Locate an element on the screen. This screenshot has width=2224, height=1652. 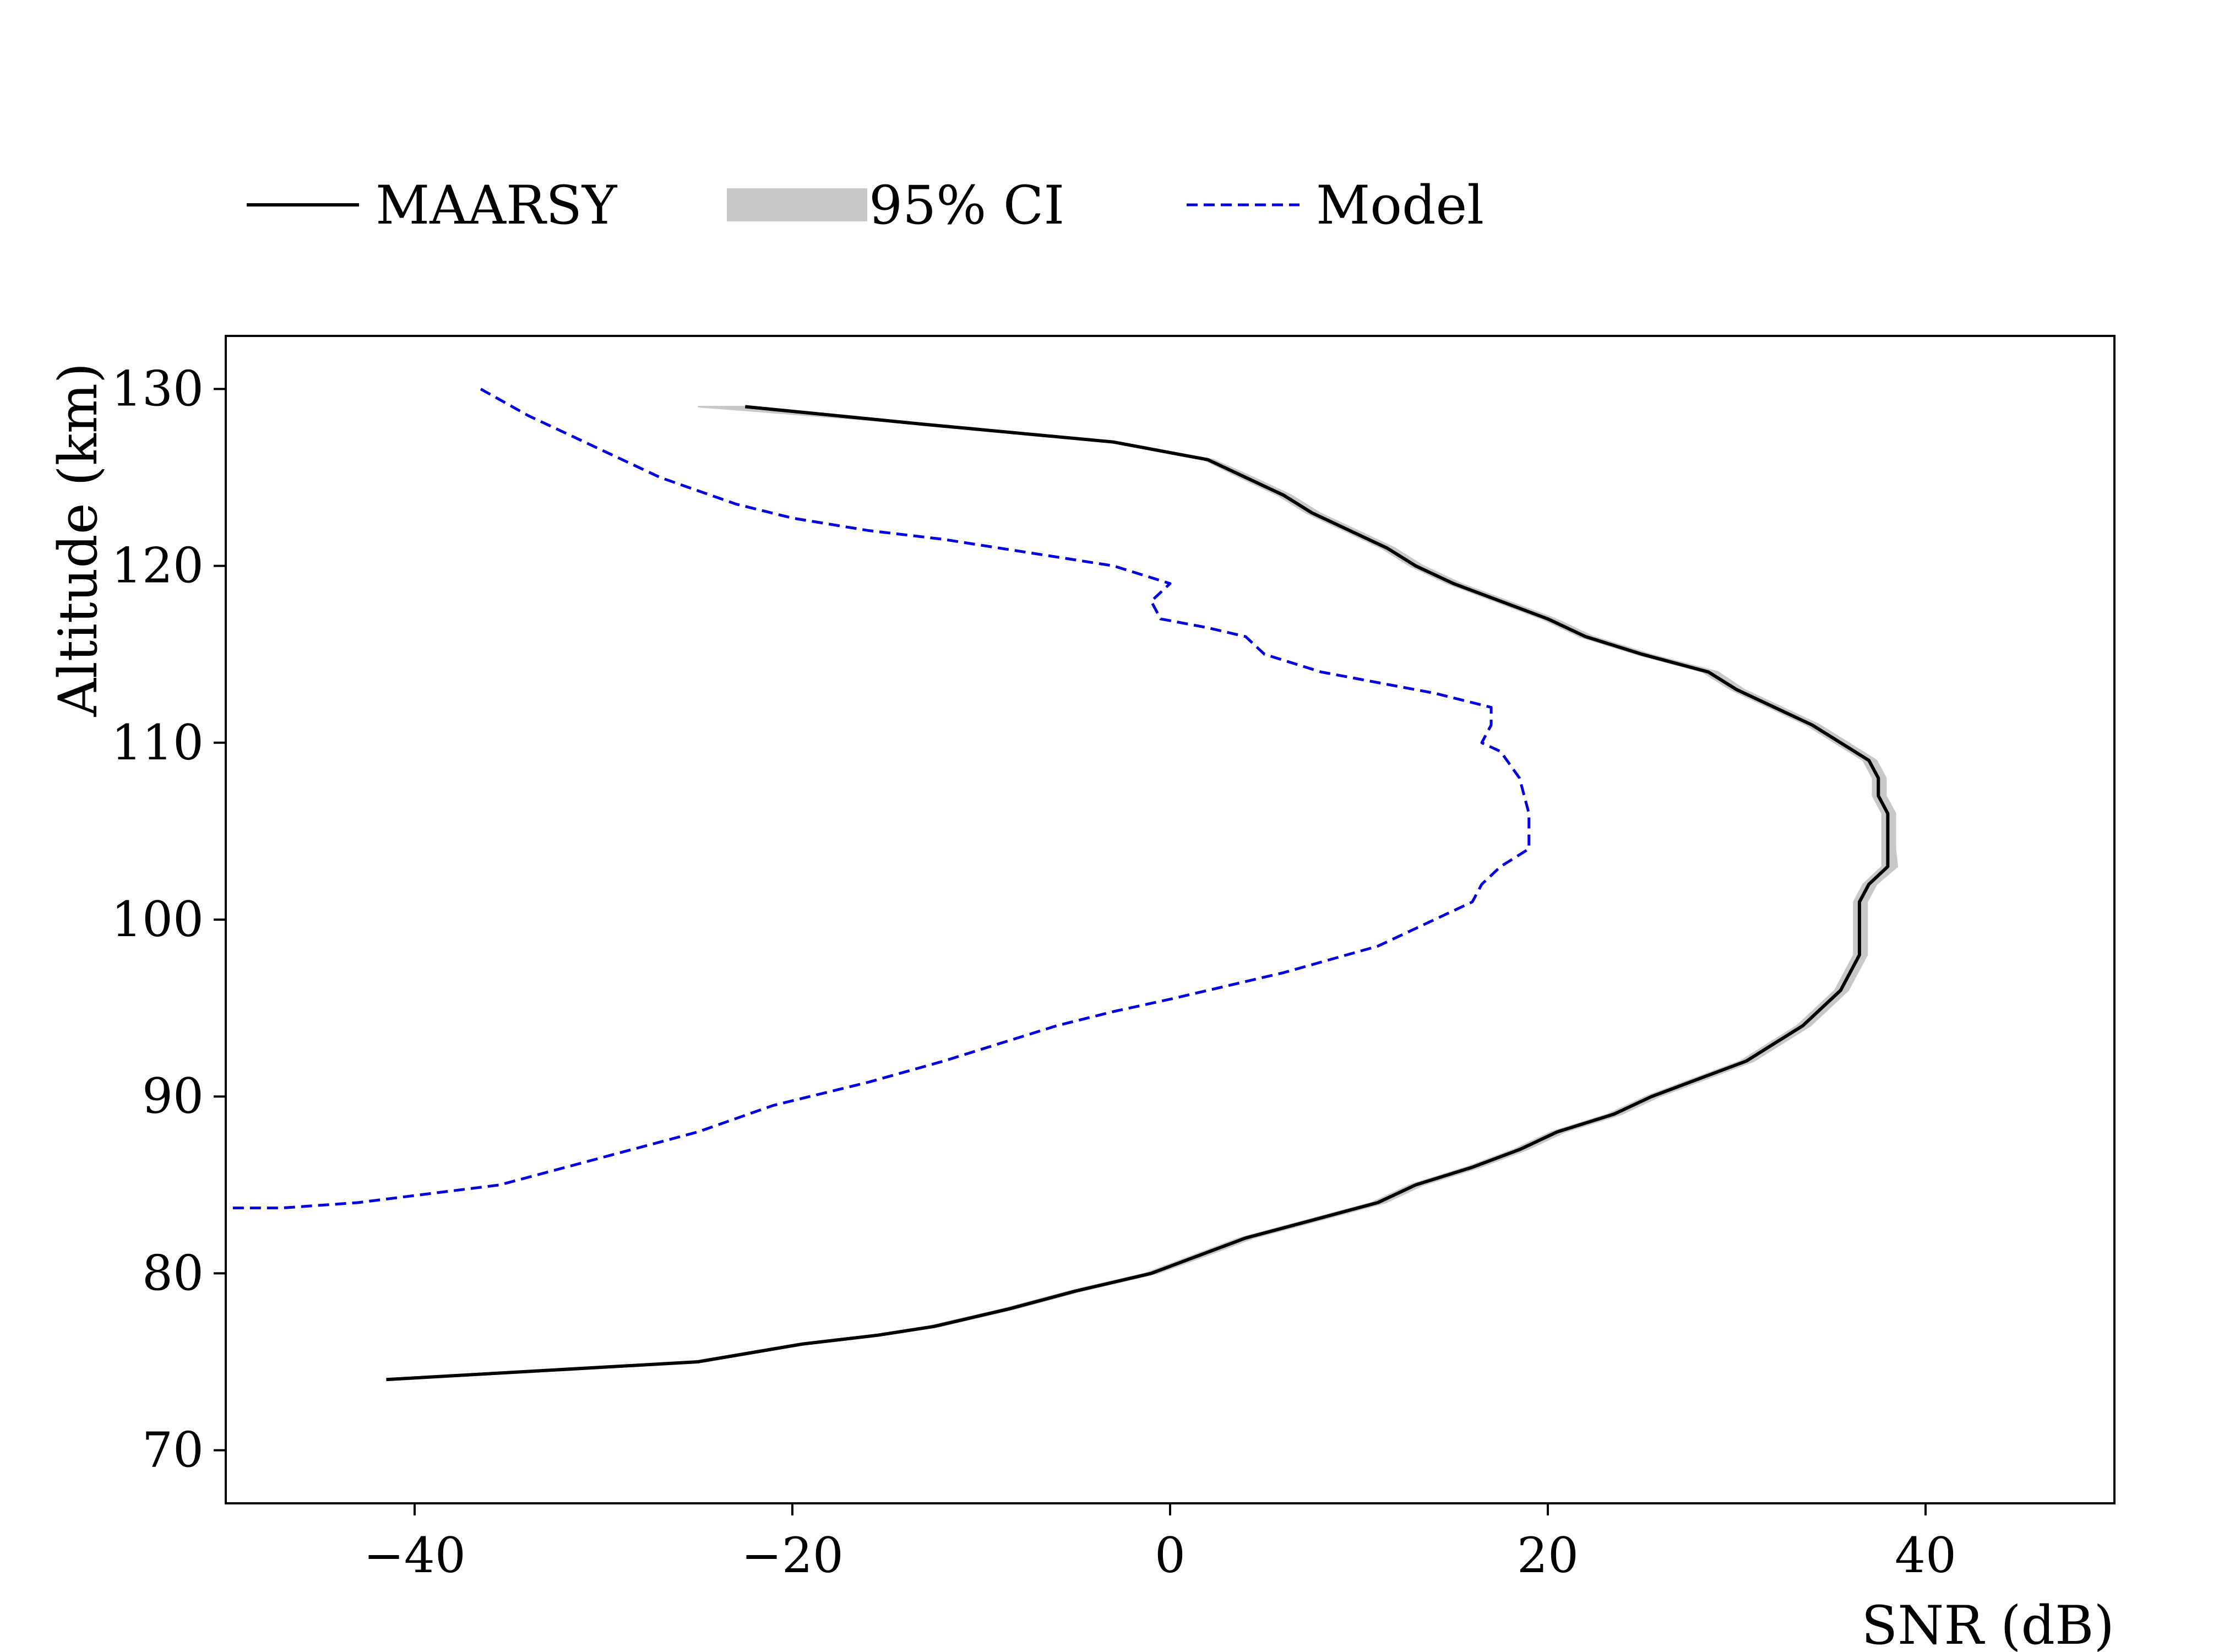
y-tick-label: 120 is located at coordinates (158, 565).